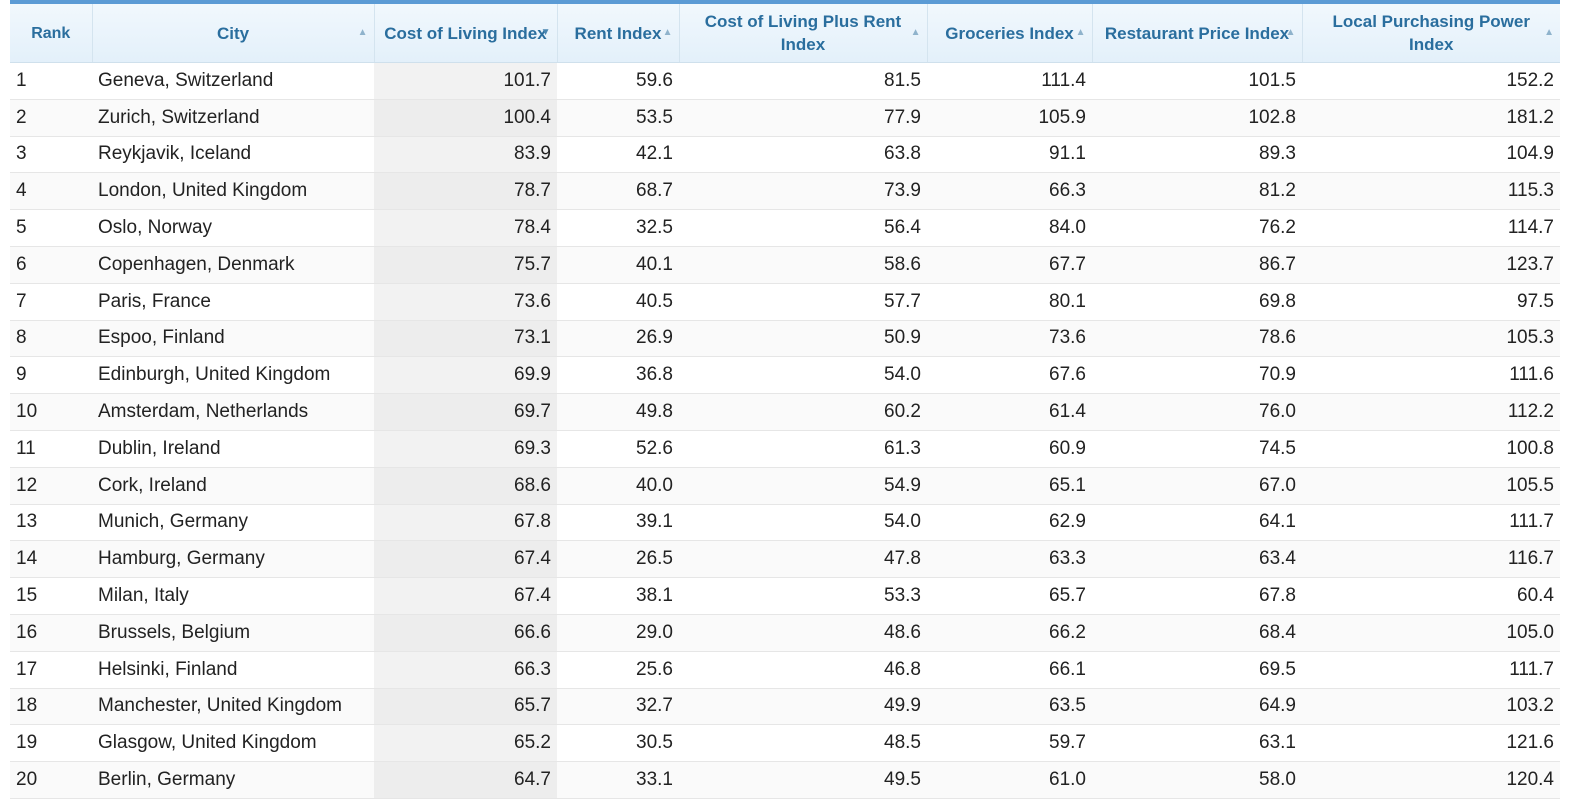 This screenshot has height=803, width=1579. What do you see at coordinates (1197, 596) in the screenshot?
I see `restaurant-price-cell: 67.8` at bounding box center [1197, 596].